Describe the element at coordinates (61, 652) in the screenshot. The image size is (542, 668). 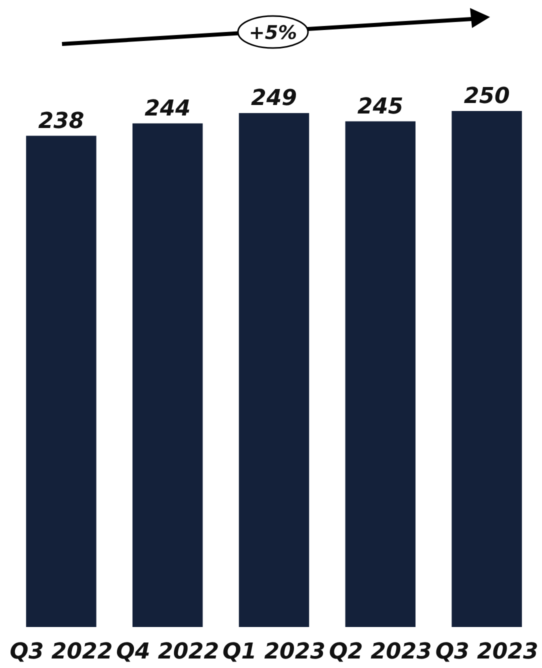
I see `x-tick-label: Q3 2022` at that location.